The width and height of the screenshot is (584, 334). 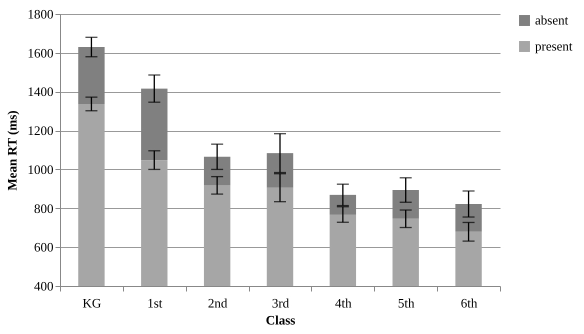 I want to click on y-tick-label: 1600, so click(x=41, y=52).